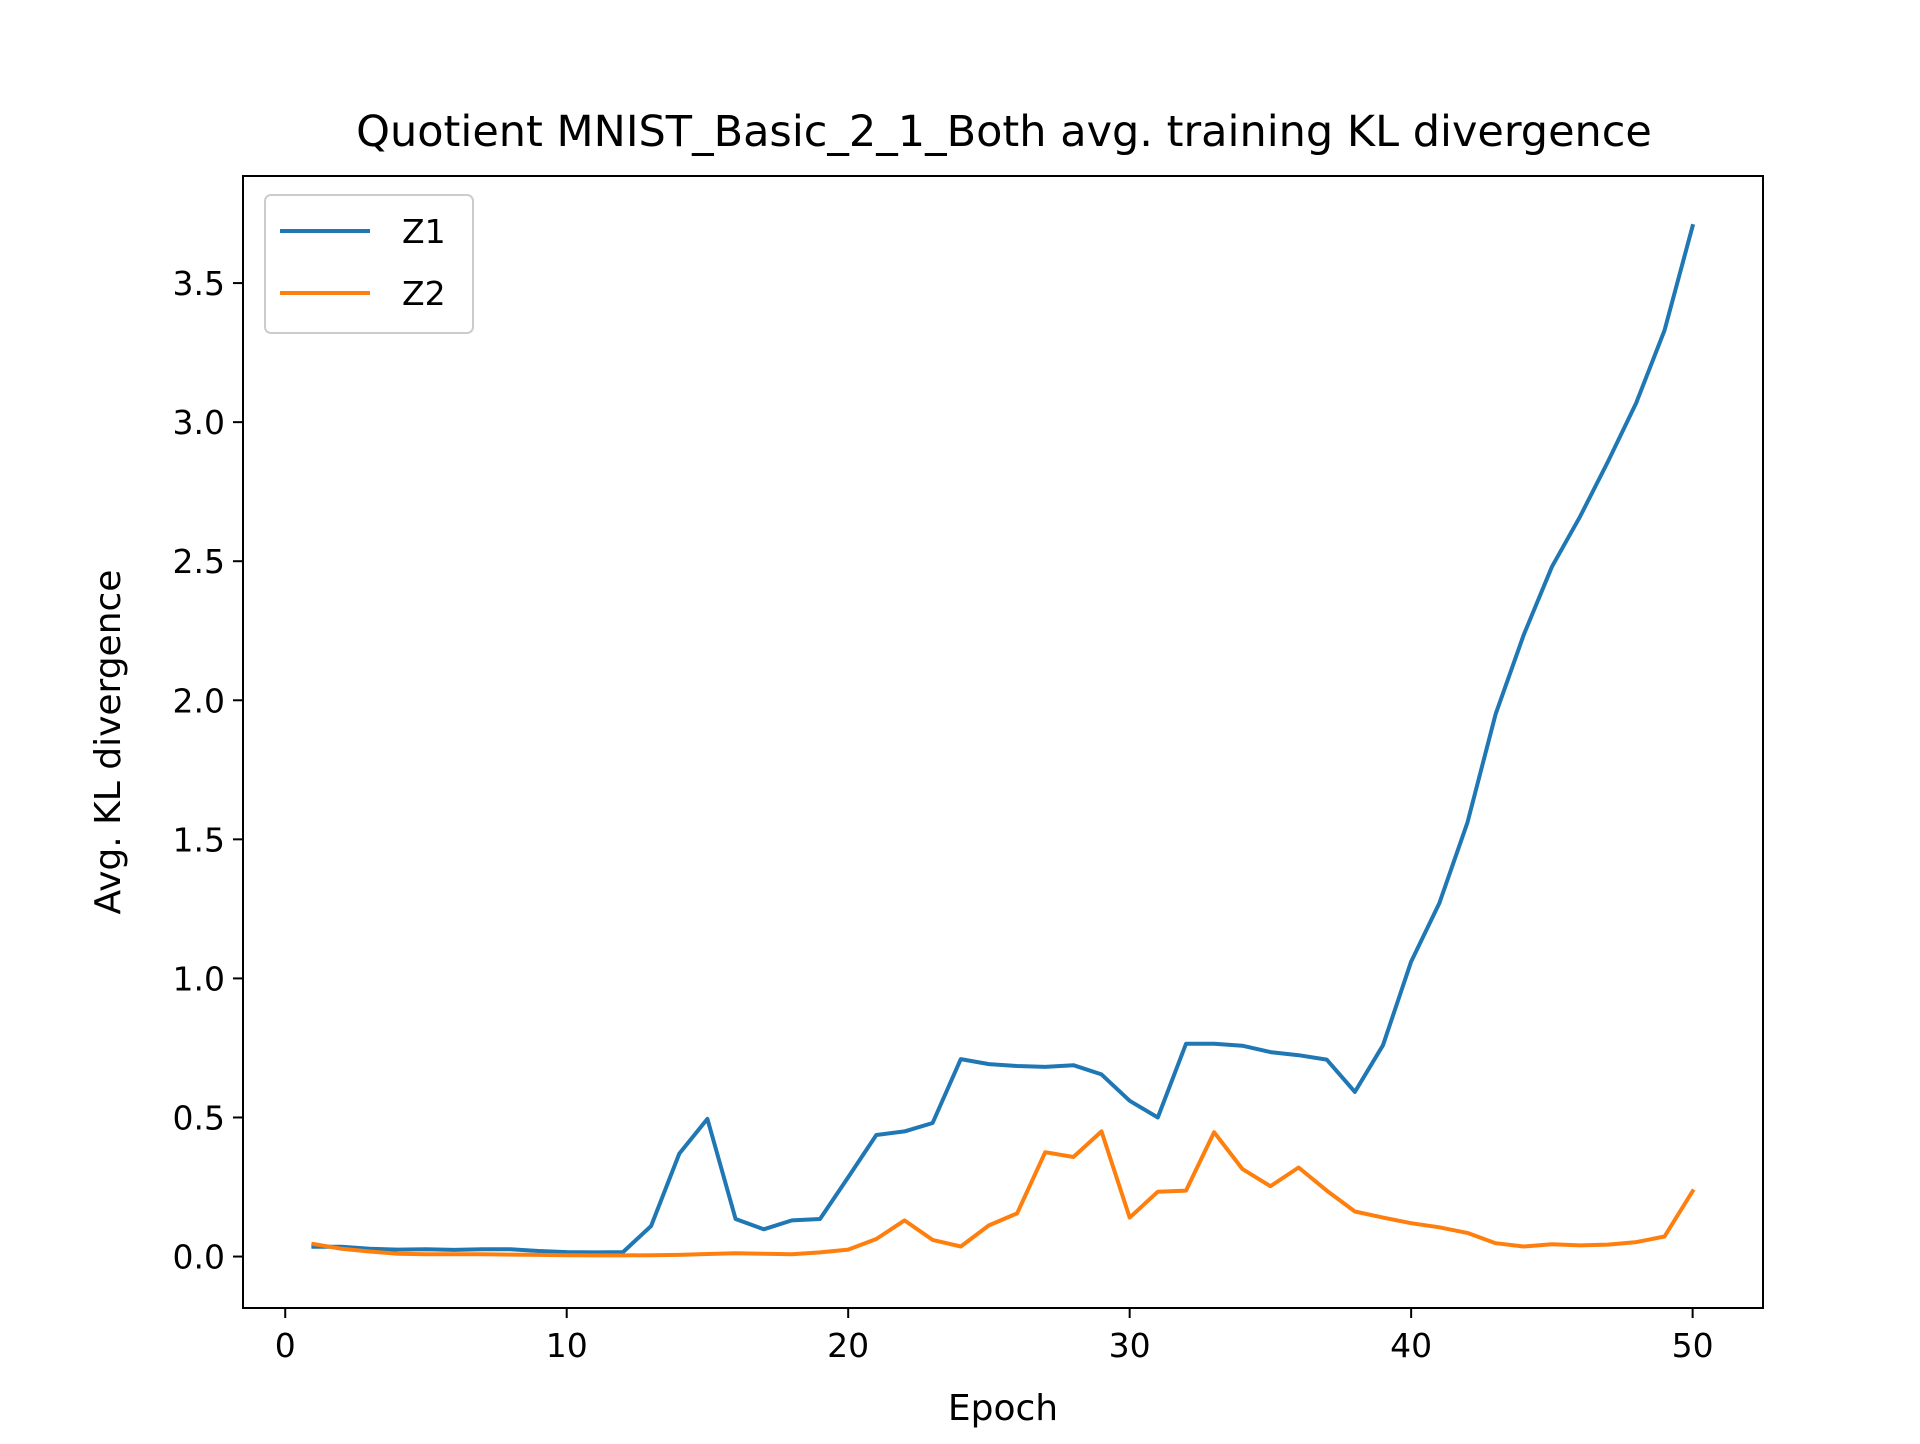 This screenshot has width=1920, height=1444. Describe the element at coordinates (424, 293) in the screenshot. I see `legend-label-z2: Z2` at that location.